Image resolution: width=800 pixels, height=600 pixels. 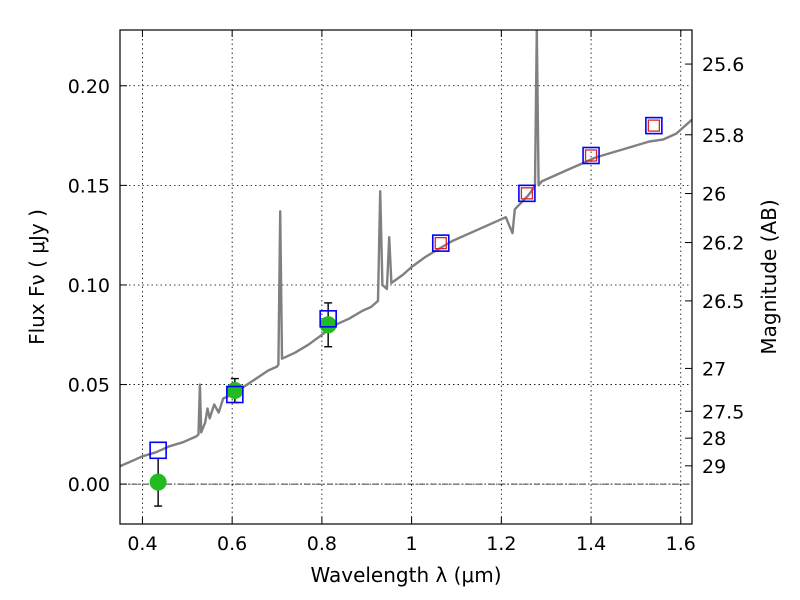 I want to click on x-tick-label: 1.4, so click(x=591, y=544).